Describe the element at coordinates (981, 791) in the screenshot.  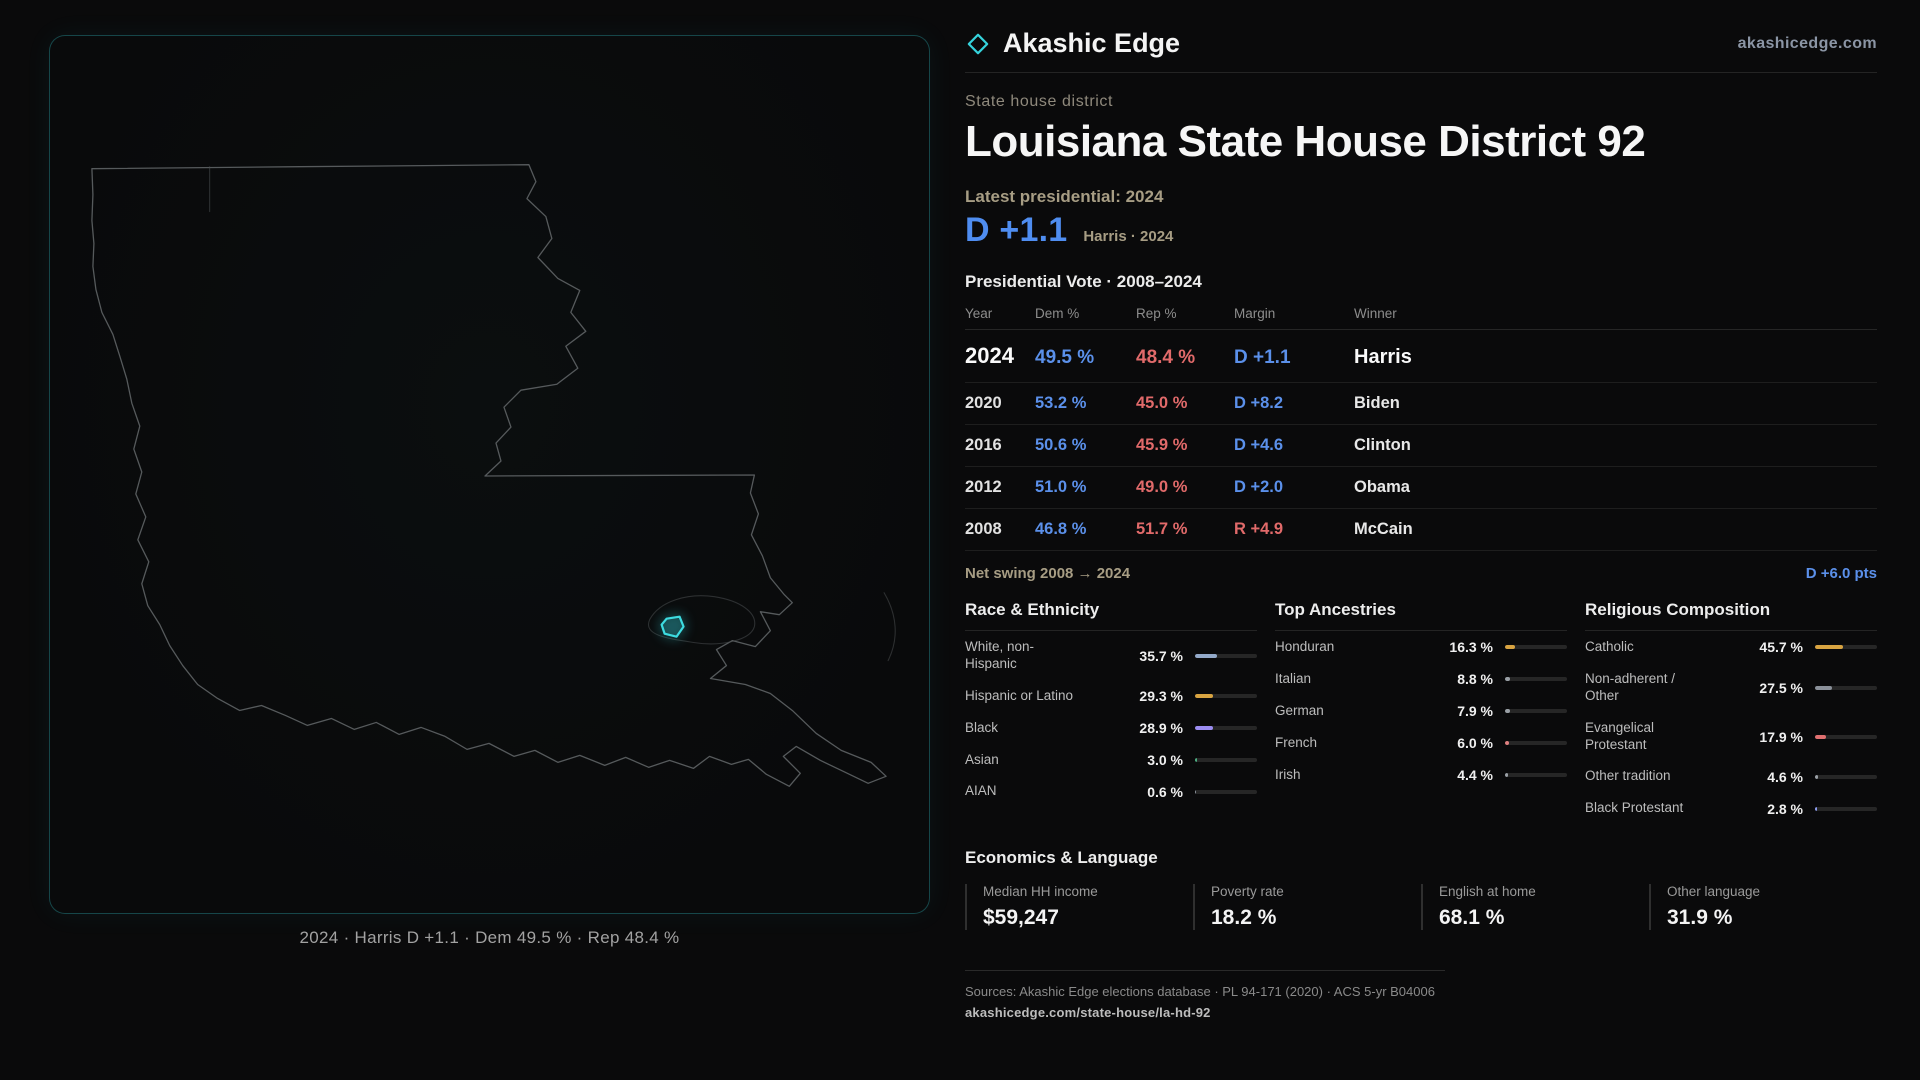
I see `demo-label: AIAN` at that location.